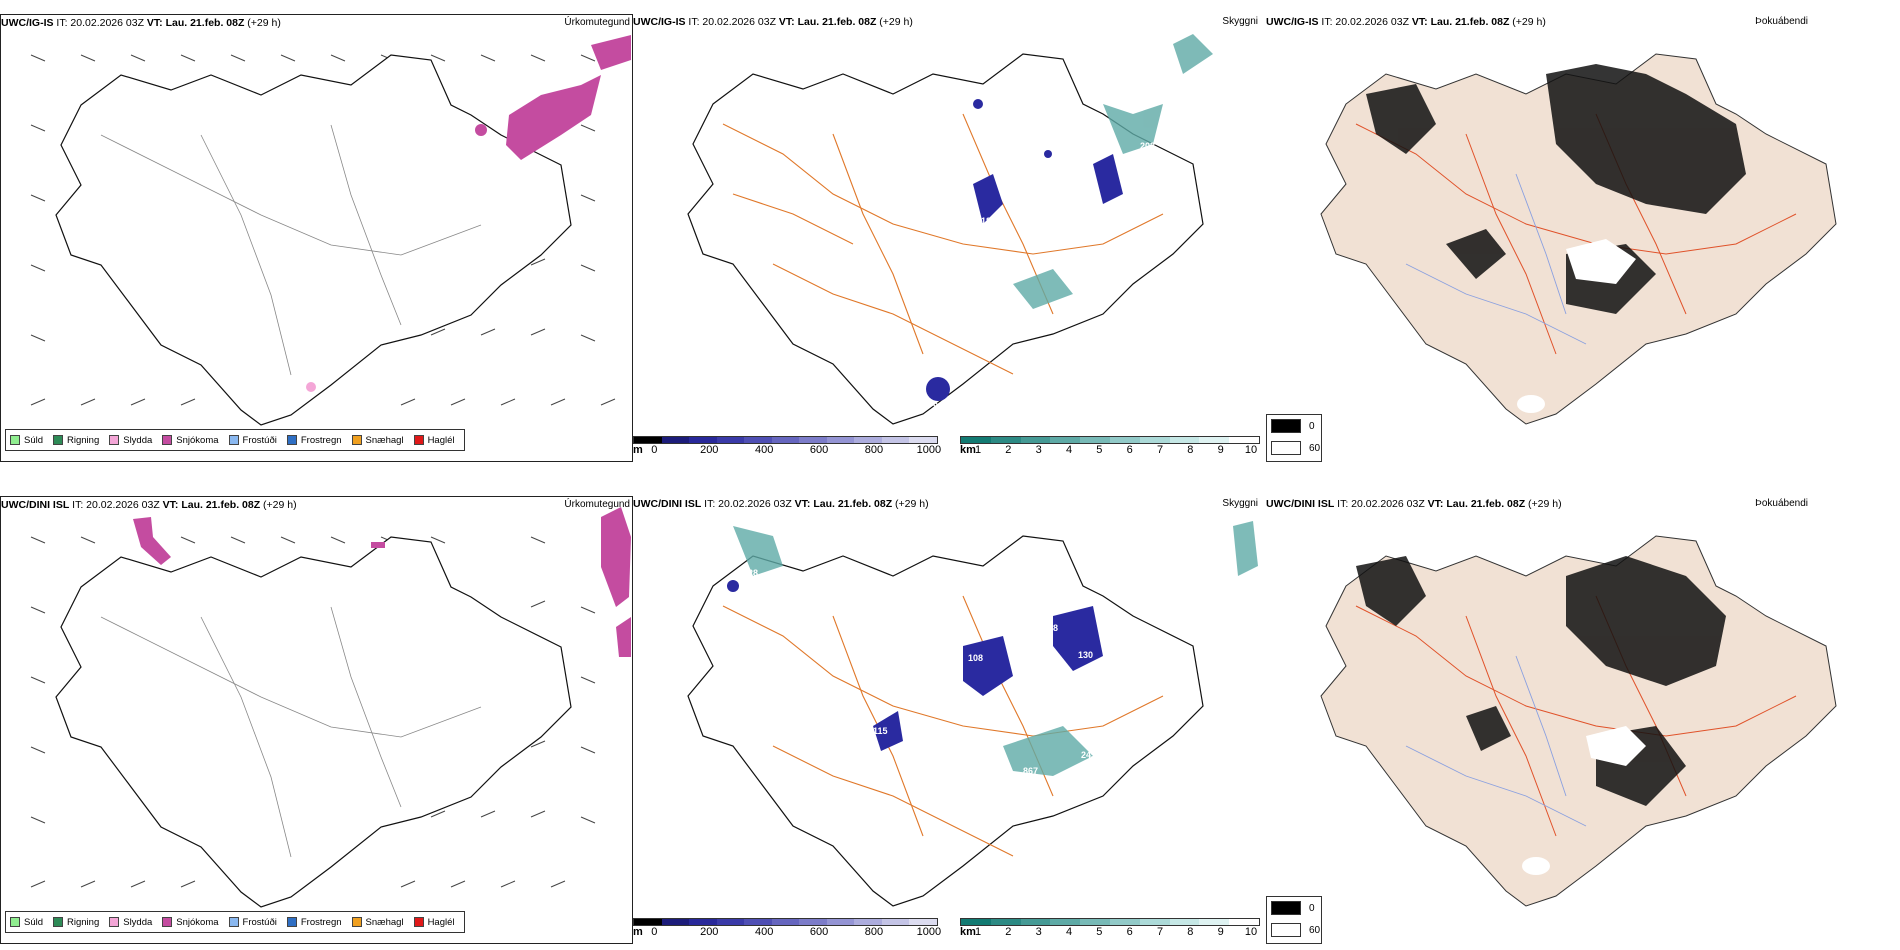  I want to click on low-ceiling-areas, so click(1024, 250).